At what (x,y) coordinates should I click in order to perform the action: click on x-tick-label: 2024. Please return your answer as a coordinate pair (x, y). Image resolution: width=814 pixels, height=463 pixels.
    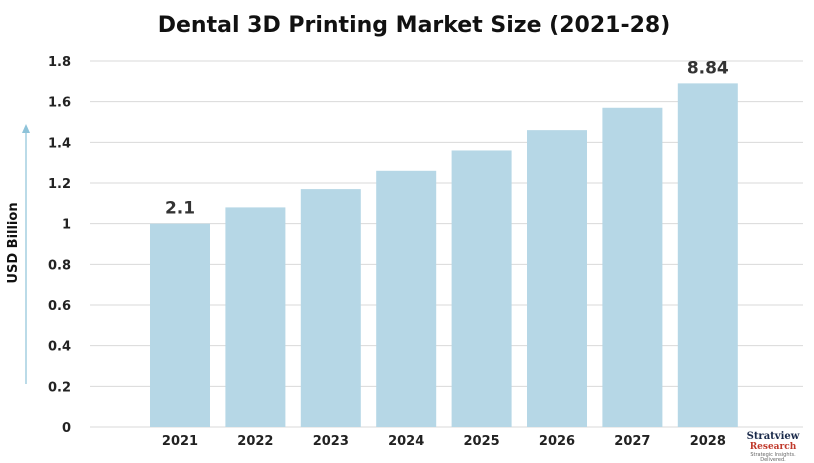
    Looking at the image, I should click on (406, 441).